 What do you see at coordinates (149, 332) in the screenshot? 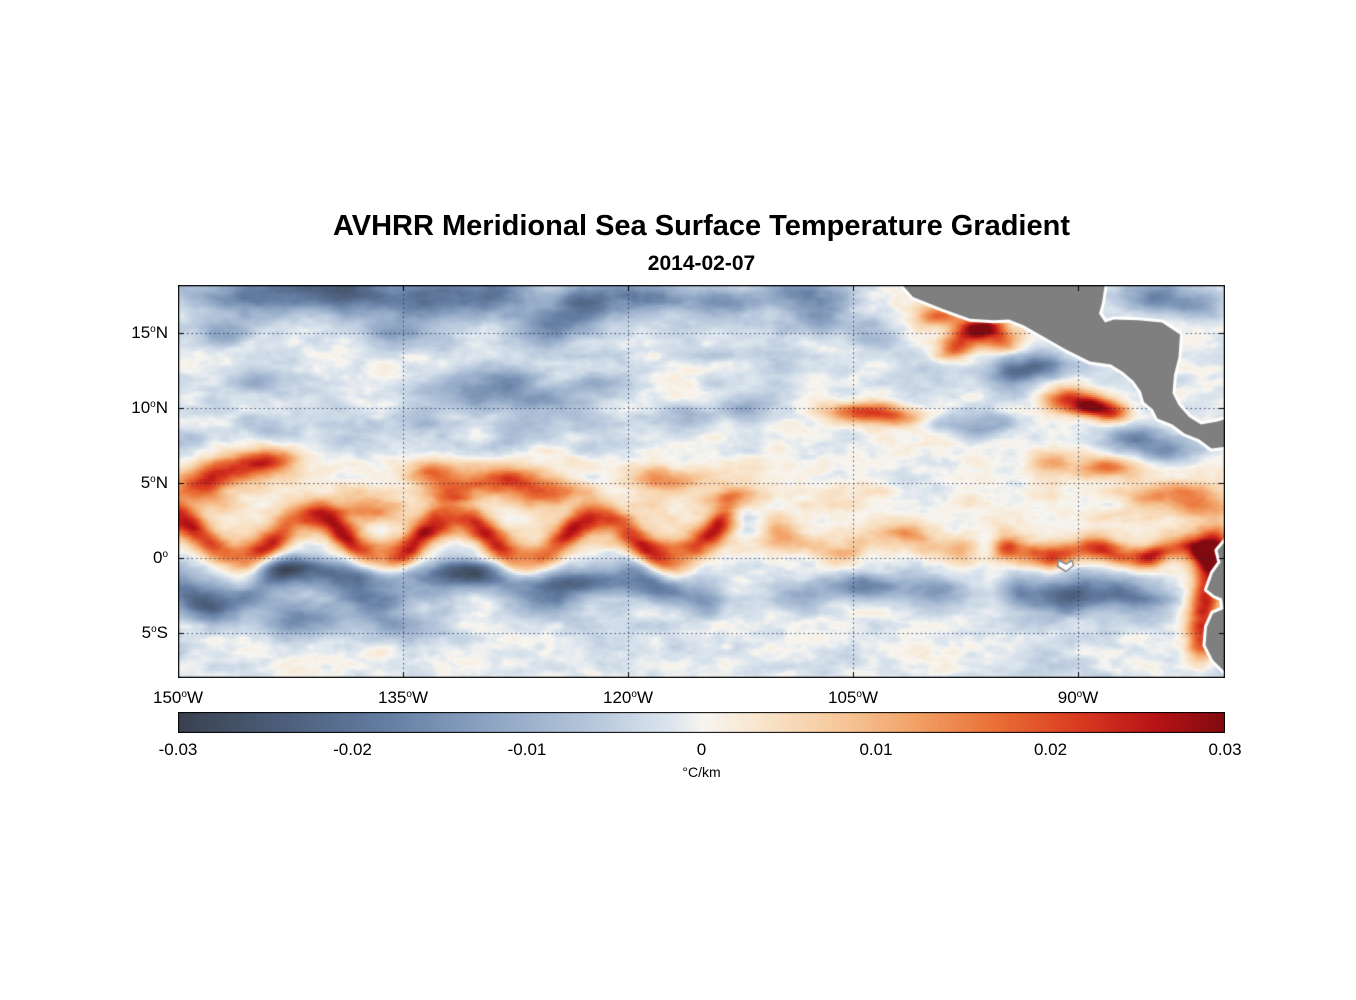
I see `y-tick-label: 15oN` at bounding box center [149, 332].